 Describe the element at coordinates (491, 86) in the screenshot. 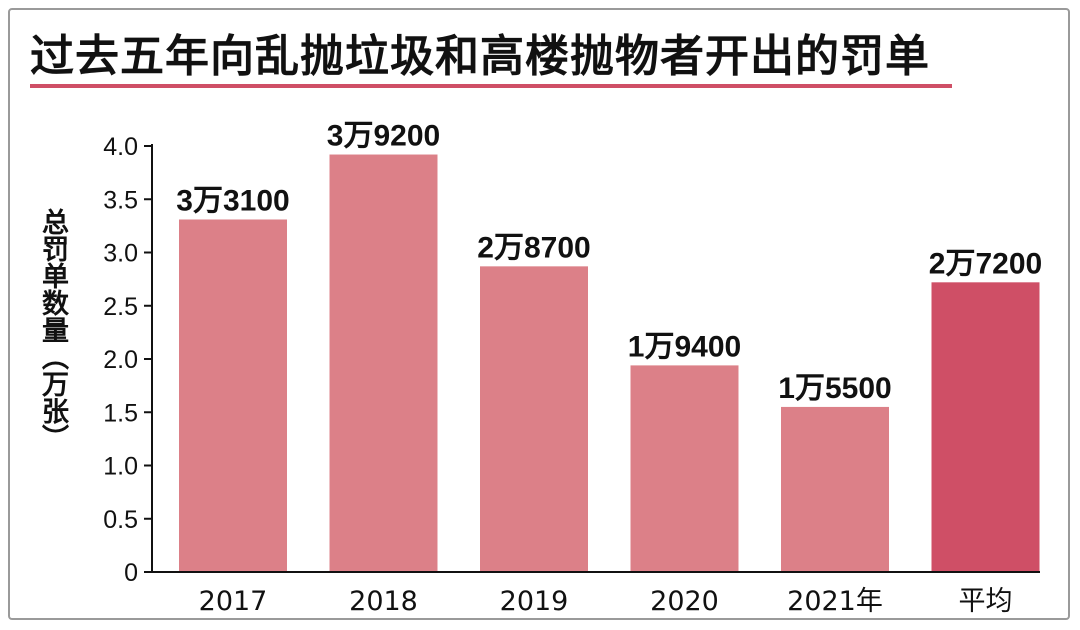

I see `title-underline` at that location.